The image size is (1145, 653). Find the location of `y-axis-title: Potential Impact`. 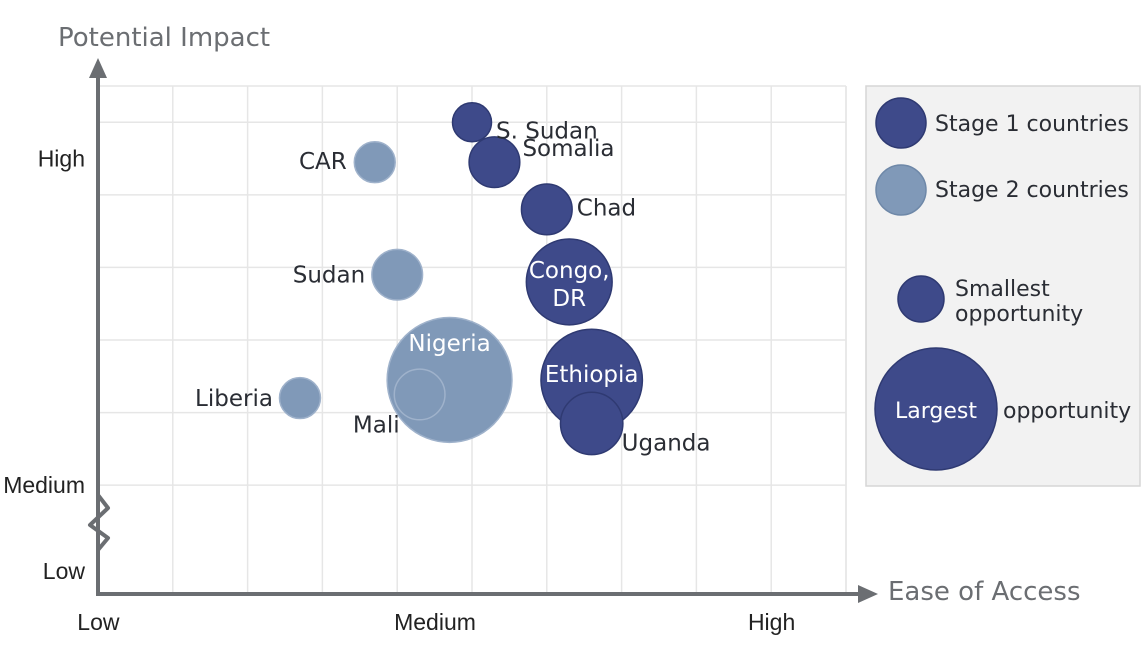

y-axis-title: Potential Impact is located at coordinates (164, 38).